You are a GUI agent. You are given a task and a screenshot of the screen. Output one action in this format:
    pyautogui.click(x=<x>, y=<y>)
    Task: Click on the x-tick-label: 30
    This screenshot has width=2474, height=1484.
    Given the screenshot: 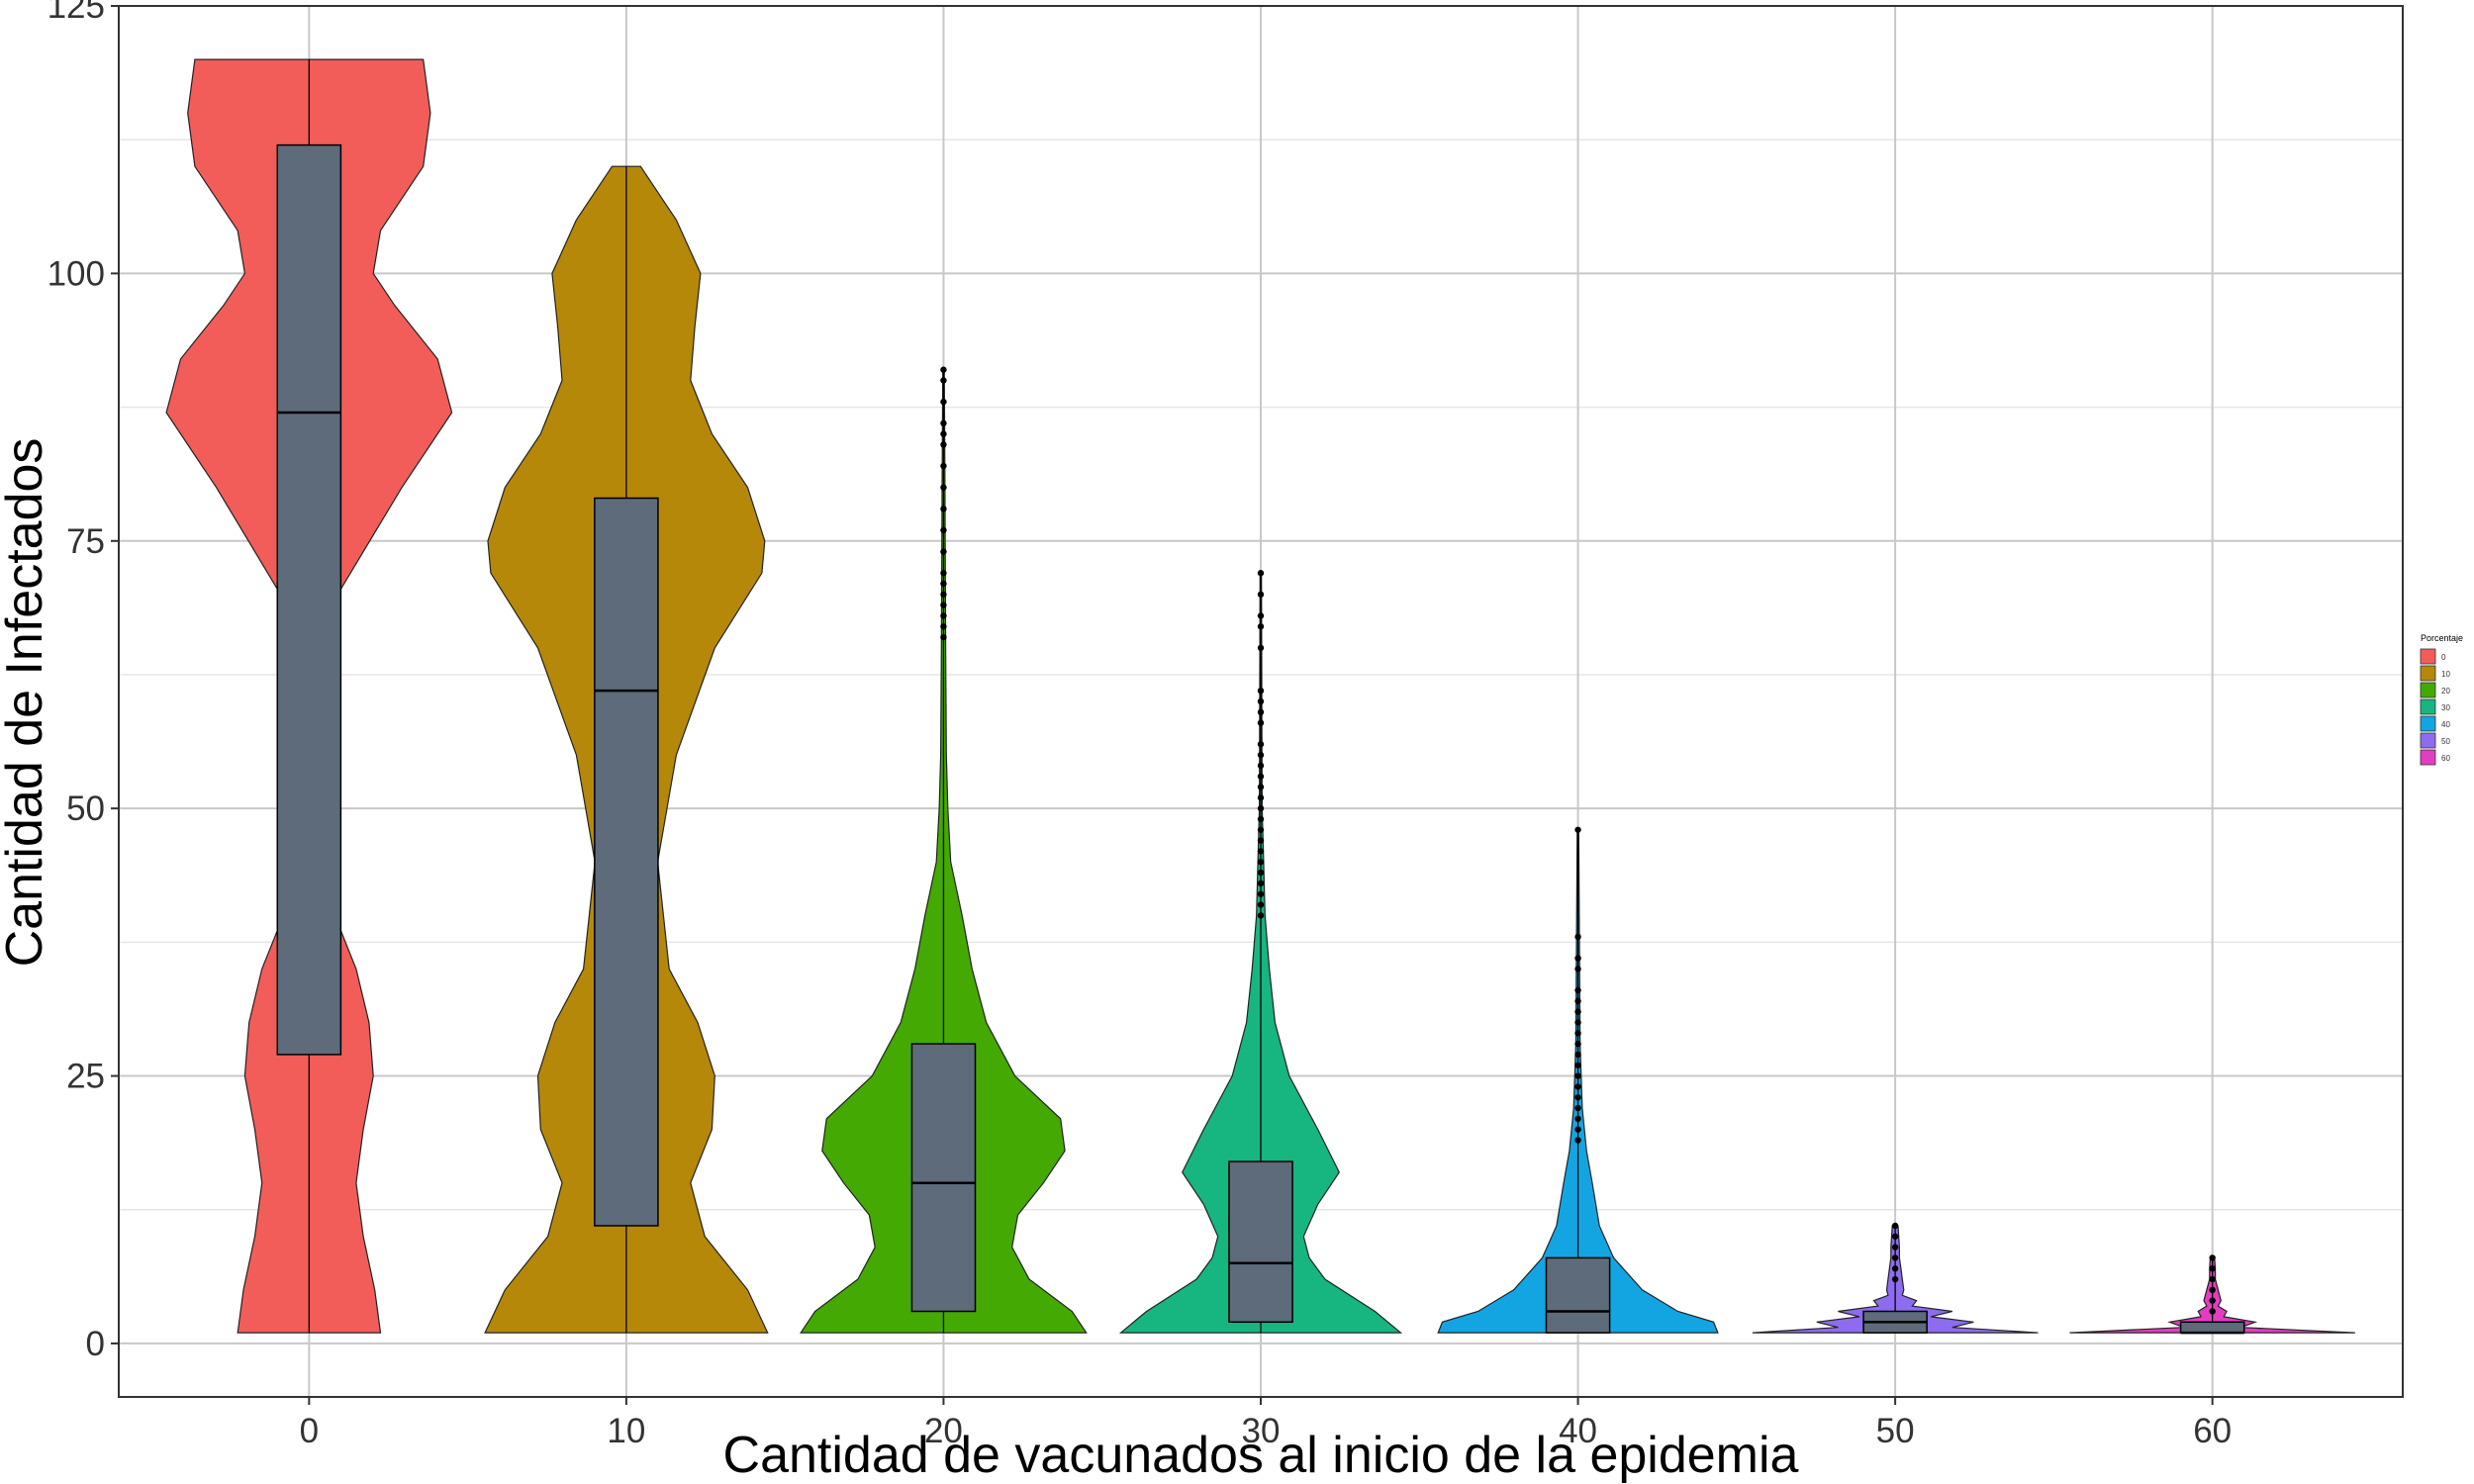 What is the action you would take?
    pyautogui.click(x=1261, y=1431)
    